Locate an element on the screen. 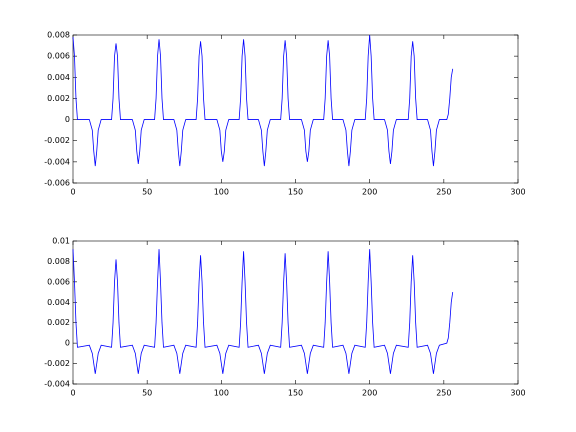  y-tick-label: -0.006 is located at coordinates (57, 183).